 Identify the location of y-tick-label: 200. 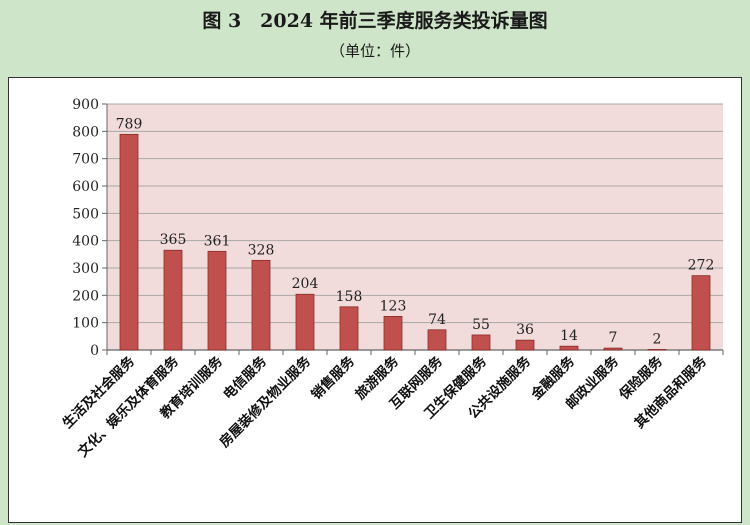
(85, 296).